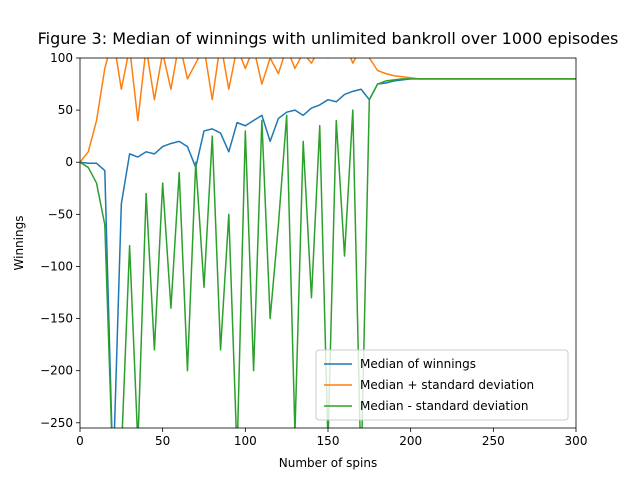 The width and height of the screenshot is (640, 484). What do you see at coordinates (328, 463) in the screenshot?
I see `x-axis-label: Number of spins` at bounding box center [328, 463].